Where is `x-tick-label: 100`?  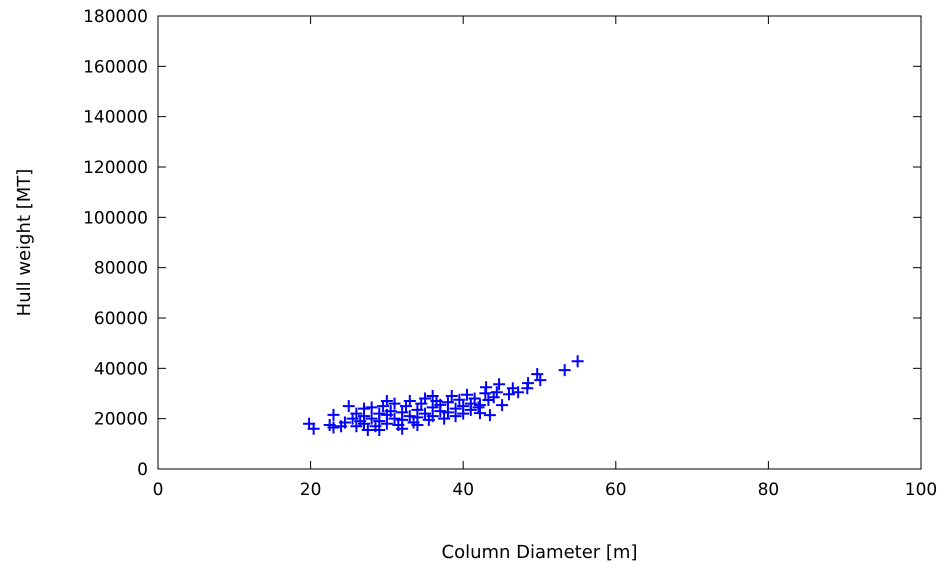
x-tick-label: 100 is located at coordinates (921, 490).